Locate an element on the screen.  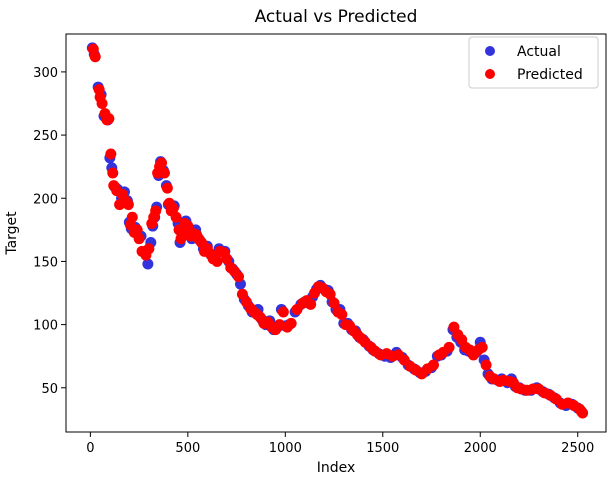
y-axis-label: Target is located at coordinates (12, 233).